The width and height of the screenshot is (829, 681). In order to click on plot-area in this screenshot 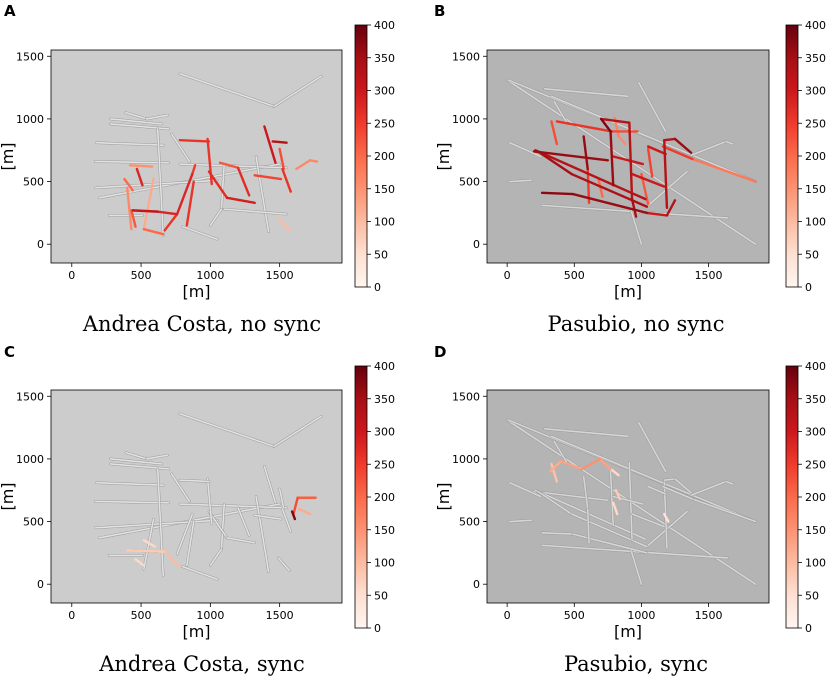, I will do `click(628, 156)`.